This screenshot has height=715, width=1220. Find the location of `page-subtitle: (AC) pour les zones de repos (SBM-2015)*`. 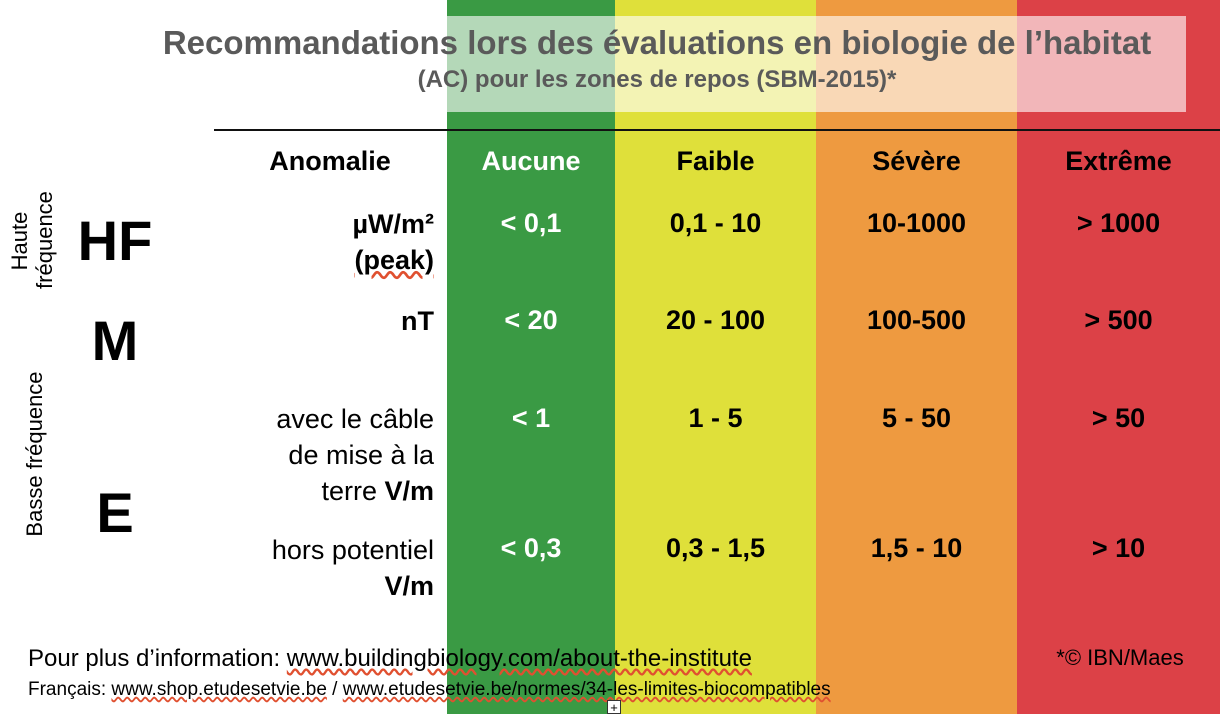

page-subtitle: (AC) pour les zones de repos (SBM-2015)* is located at coordinates (657, 79).